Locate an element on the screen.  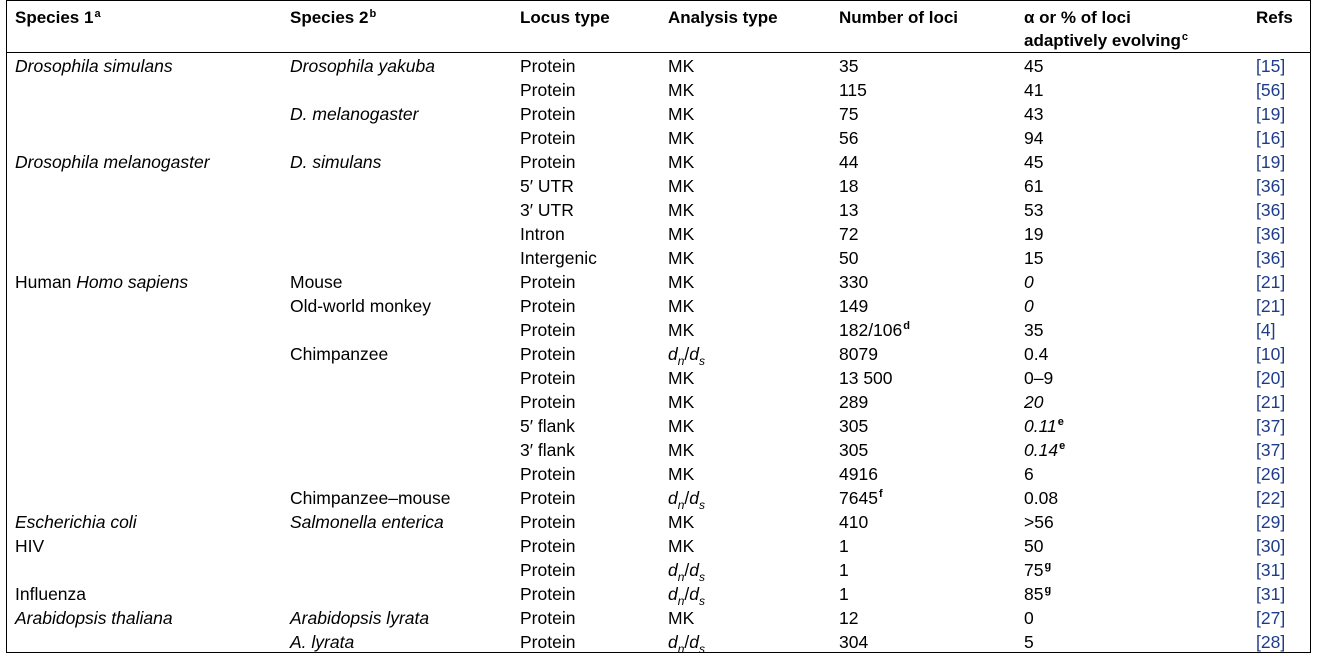
species2-cell: Arabidopsis lyrata is located at coordinates (359, 618).